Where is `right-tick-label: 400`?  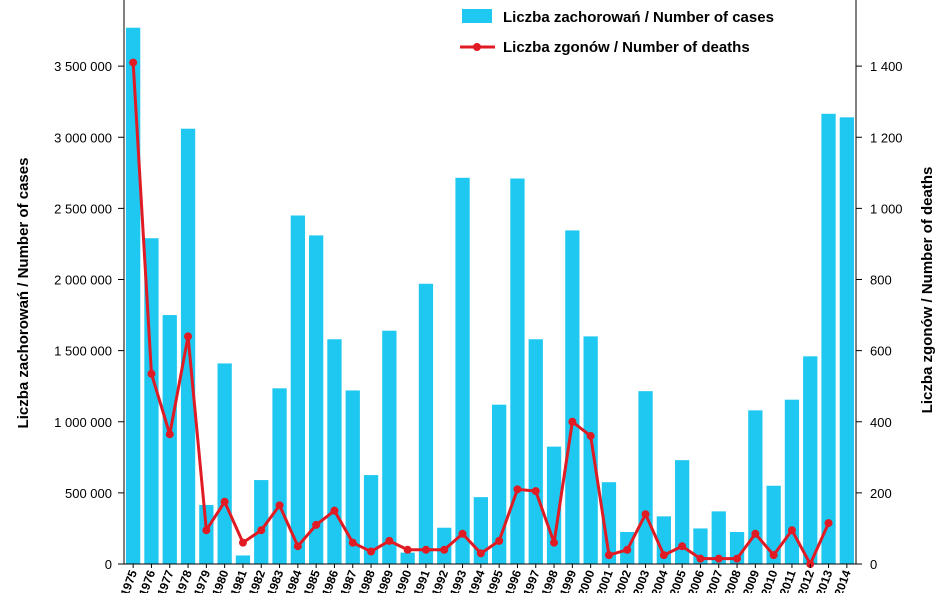
right-tick-label: 400 is located at coordinates (881, 422).